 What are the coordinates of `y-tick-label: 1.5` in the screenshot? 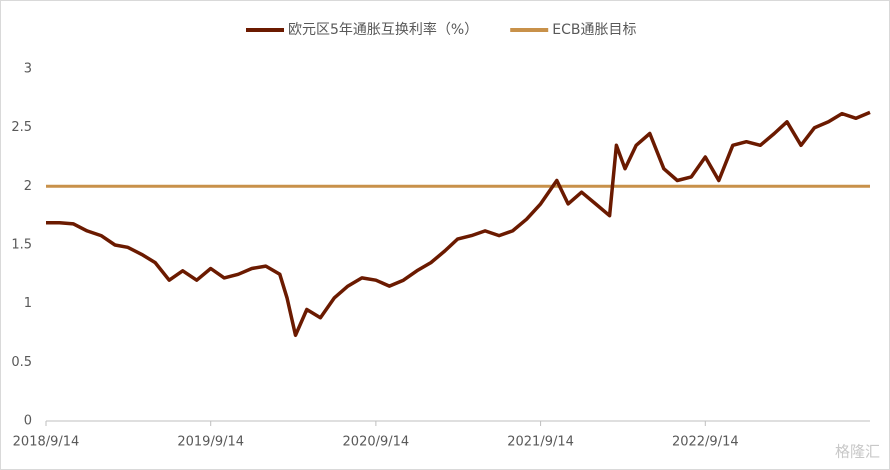 It's located at (21, 245).